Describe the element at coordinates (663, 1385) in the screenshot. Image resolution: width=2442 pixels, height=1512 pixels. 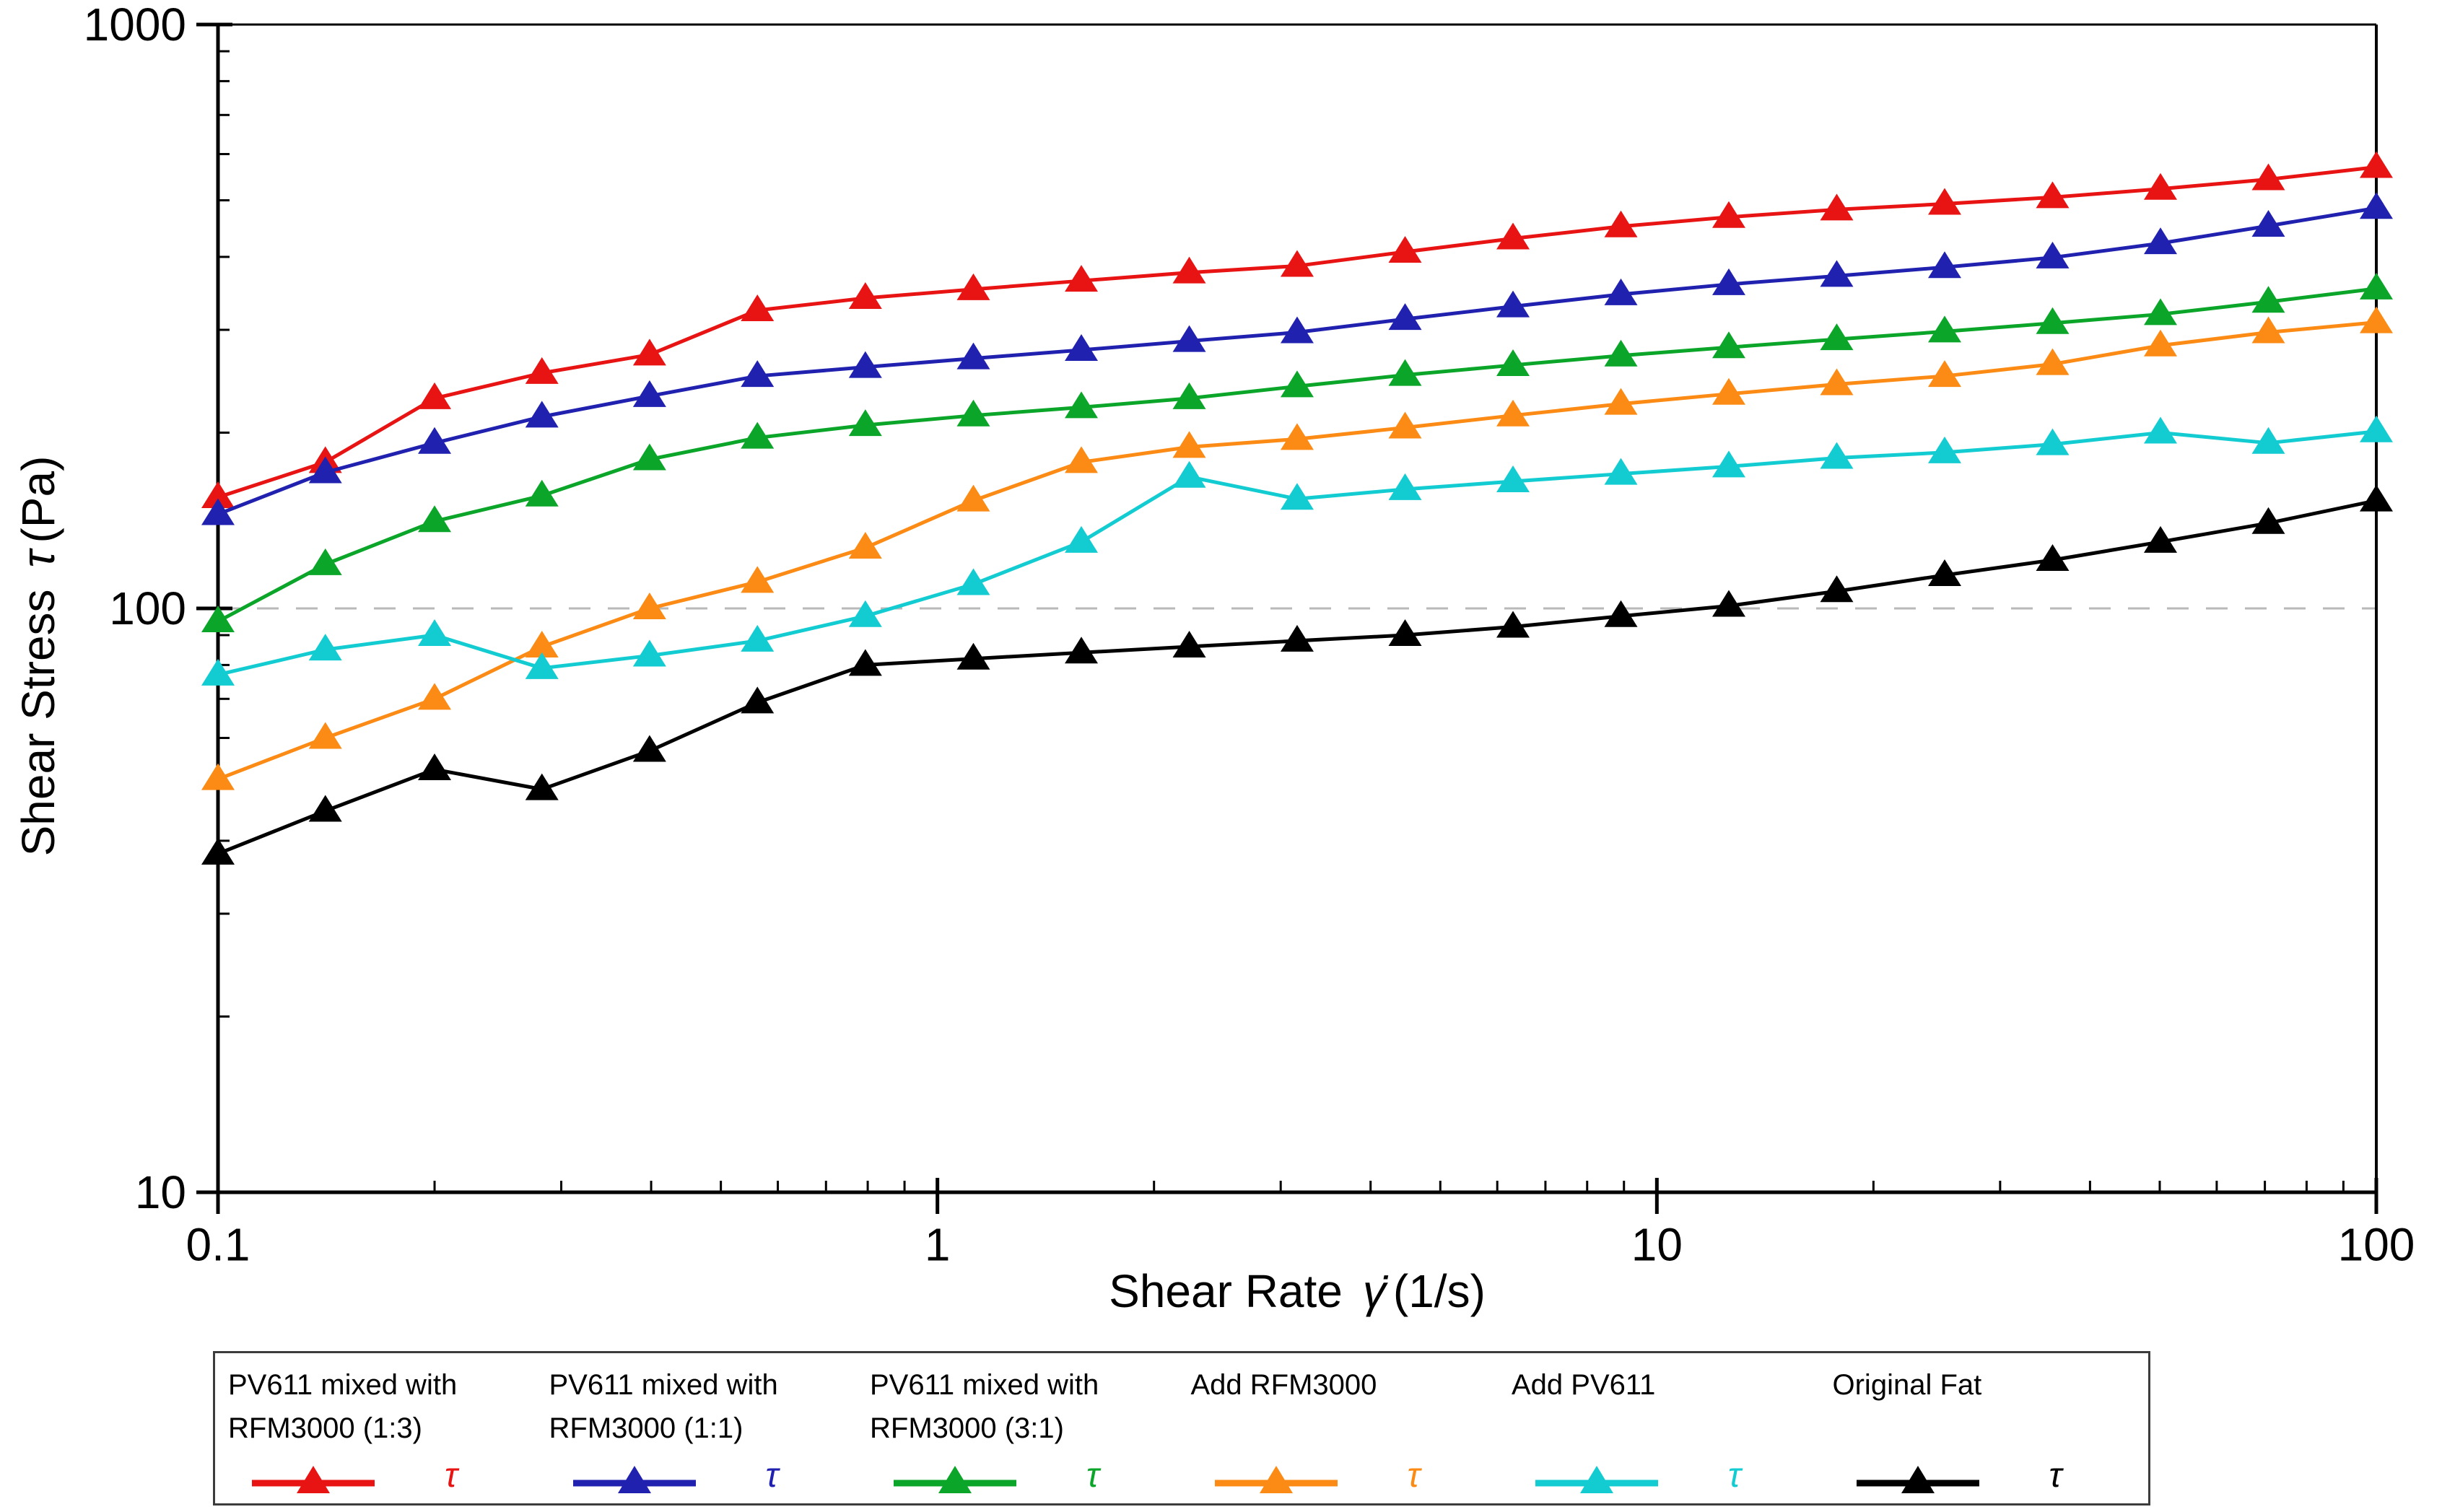
I see `legend-entry-1-title-line-0: PV611 mixed with` at that location.